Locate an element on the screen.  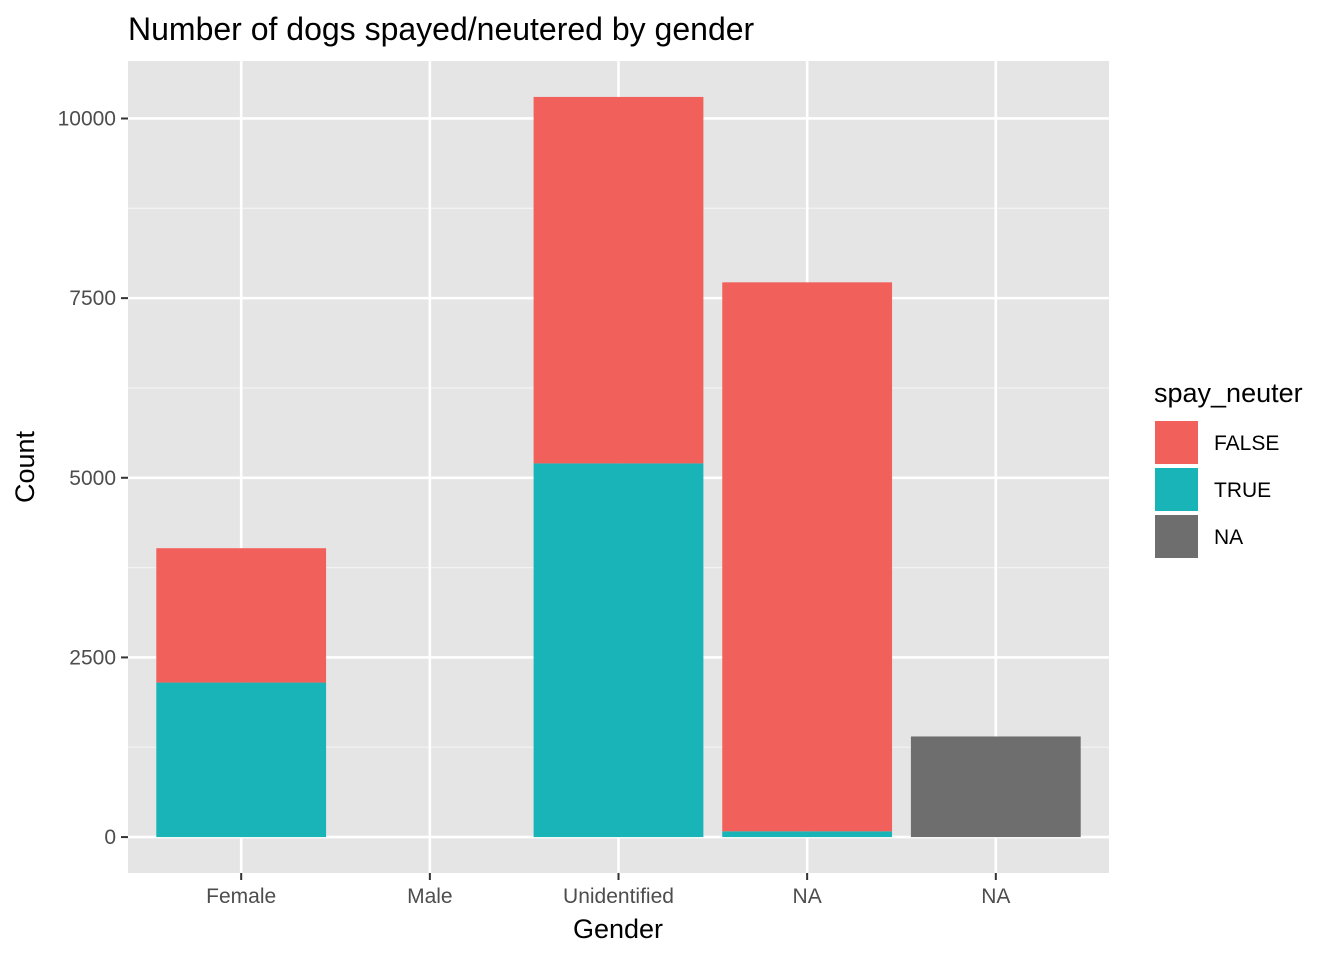
x-axis: Female Male Unidentified NA NA is located at coordinates (608, 890).